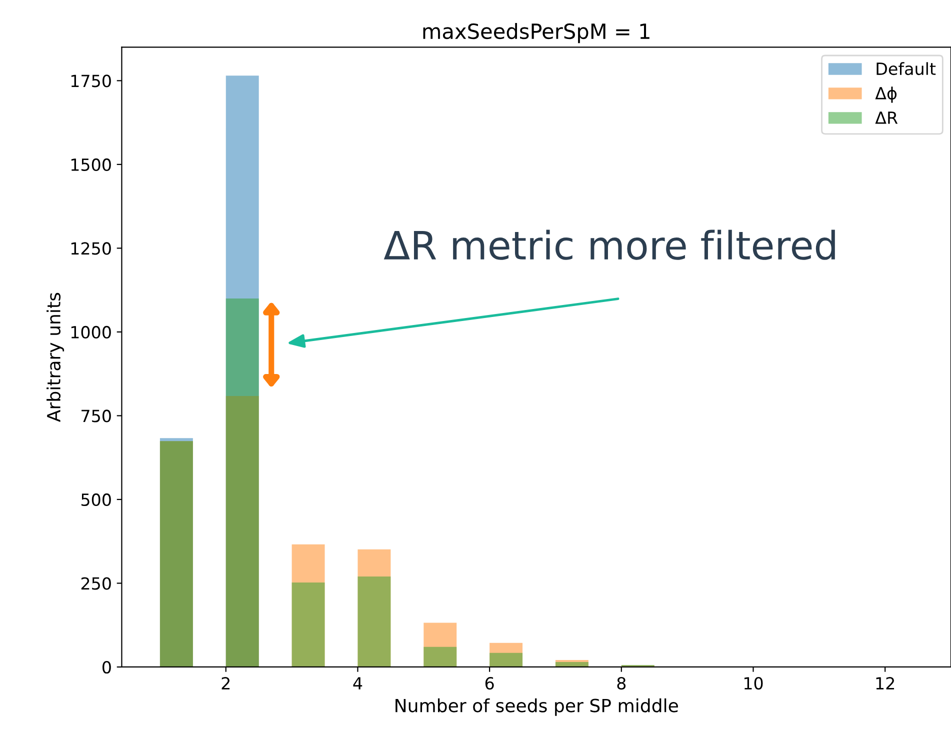 The image size is (951, 737). What do you see at coordinates (885, 683) in the screenshot?
I see `x-tick-label: 12` at bounding box center [885, 683].